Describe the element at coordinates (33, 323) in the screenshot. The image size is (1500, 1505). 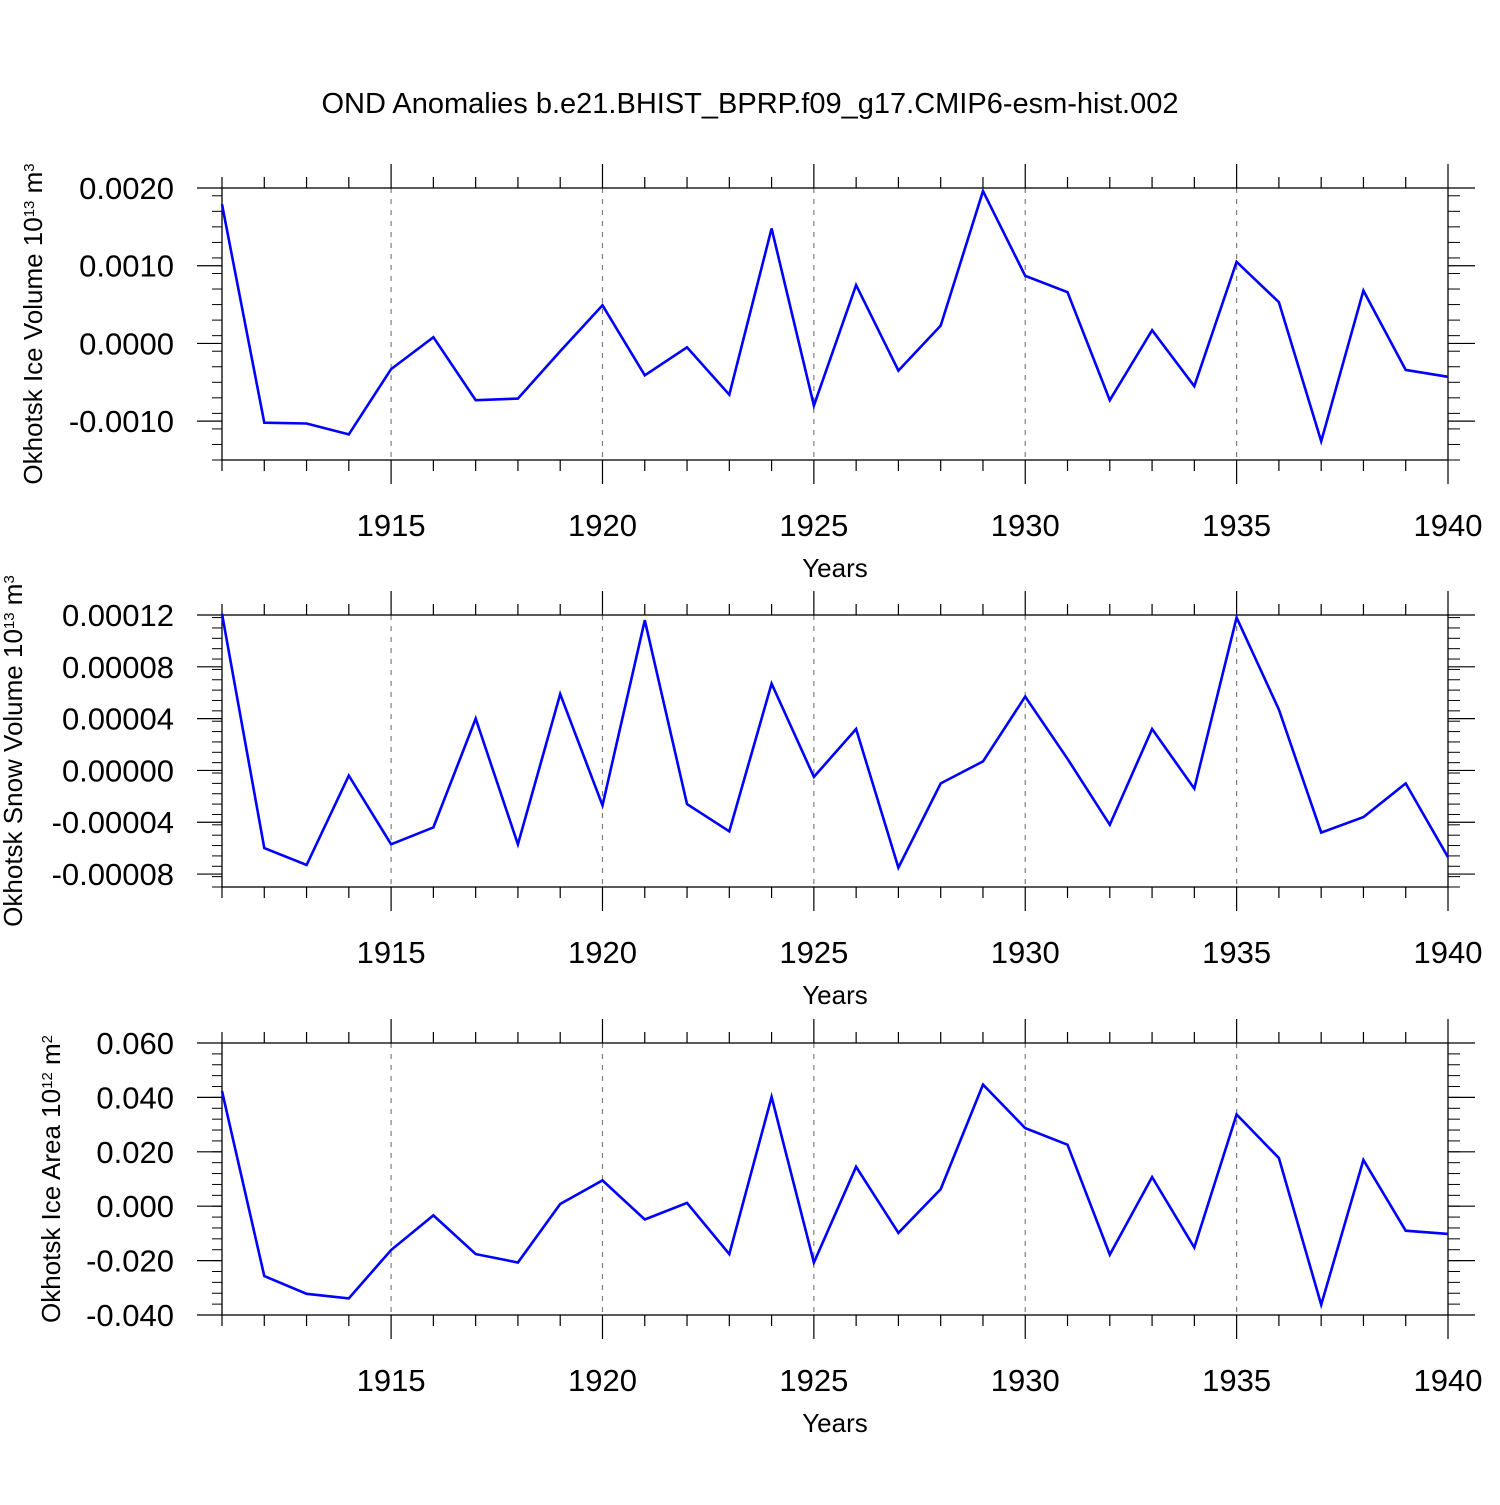
I see `y-axis-label: Okhotsk Ice Volume 1013 m3` at that location.